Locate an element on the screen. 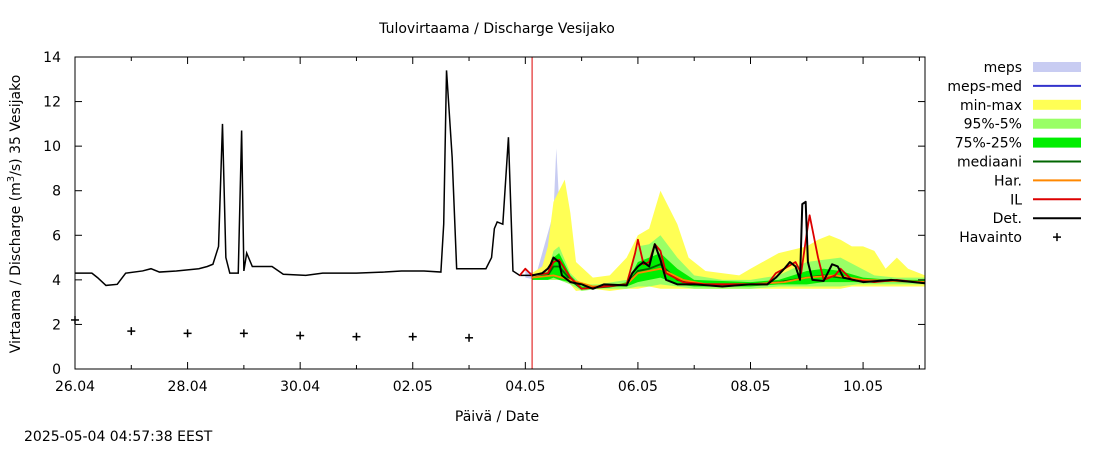 This screenshot has height=450, width=1100. x-tick-label: 30.04 is located at coordinates (300, 387).